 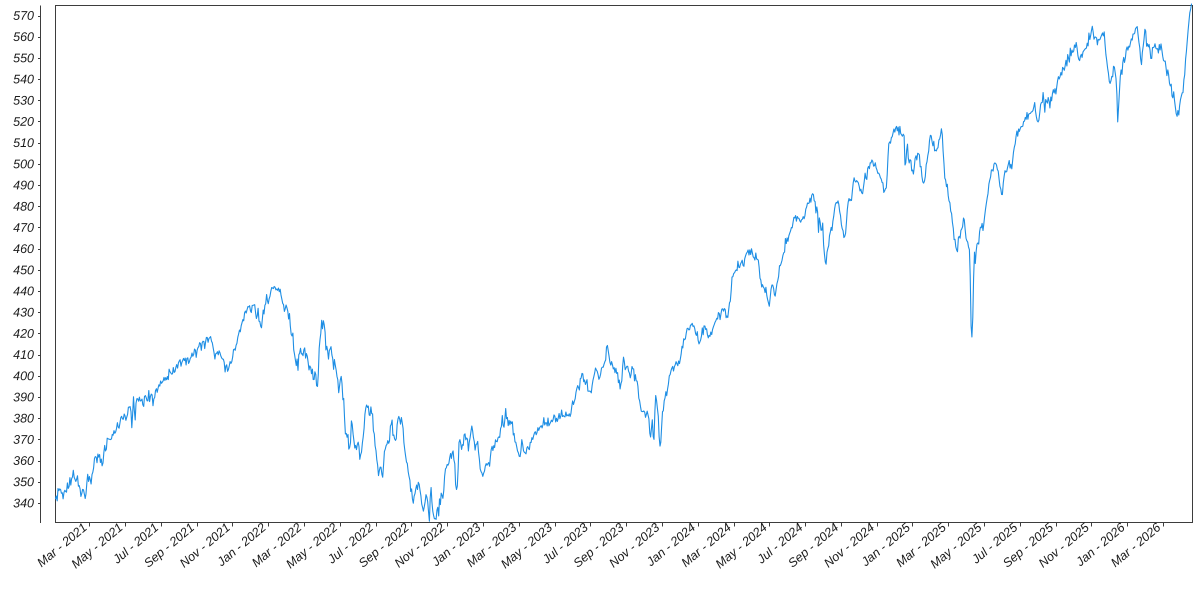 I want to click on svg-text: 570, so click(x=23, y=16).